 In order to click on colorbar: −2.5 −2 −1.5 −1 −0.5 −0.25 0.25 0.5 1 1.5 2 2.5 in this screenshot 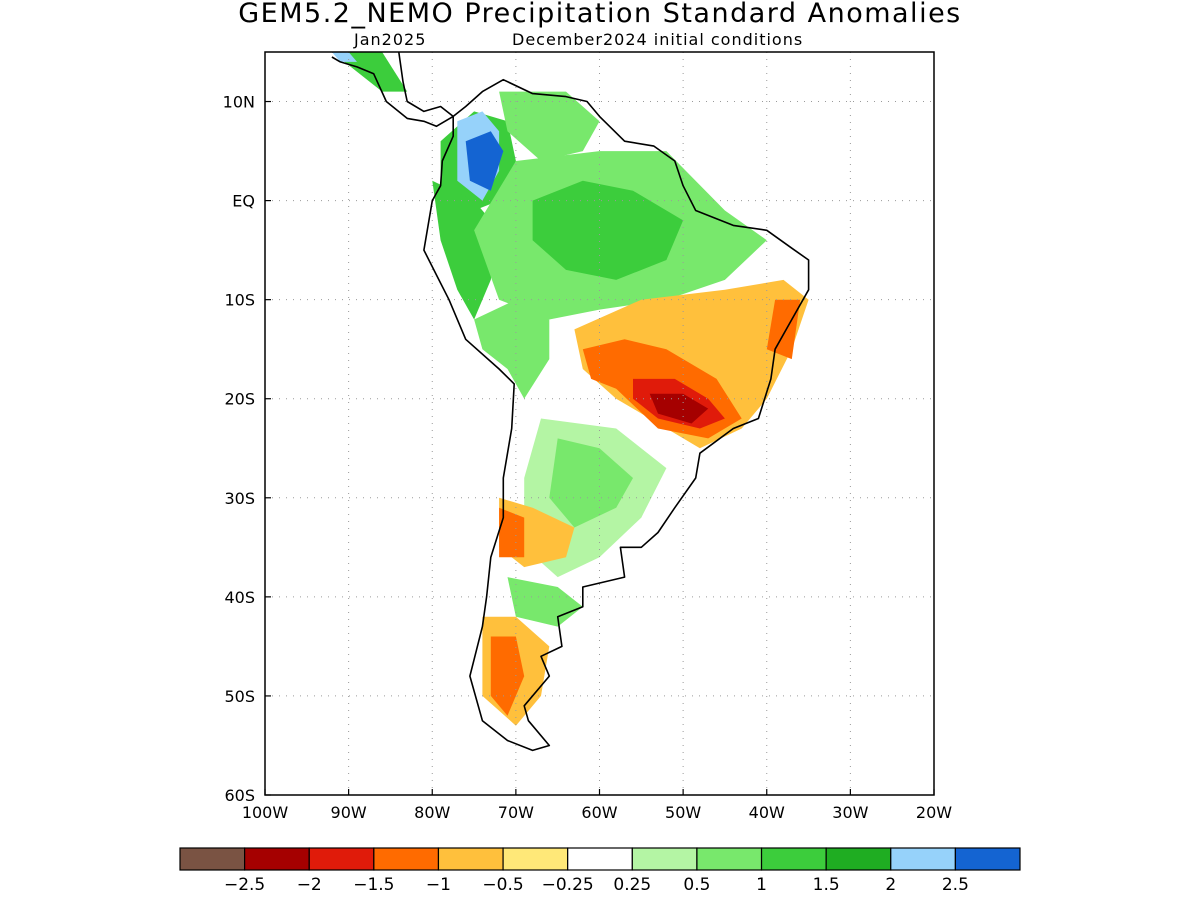, I will do `click(600, 871)`.